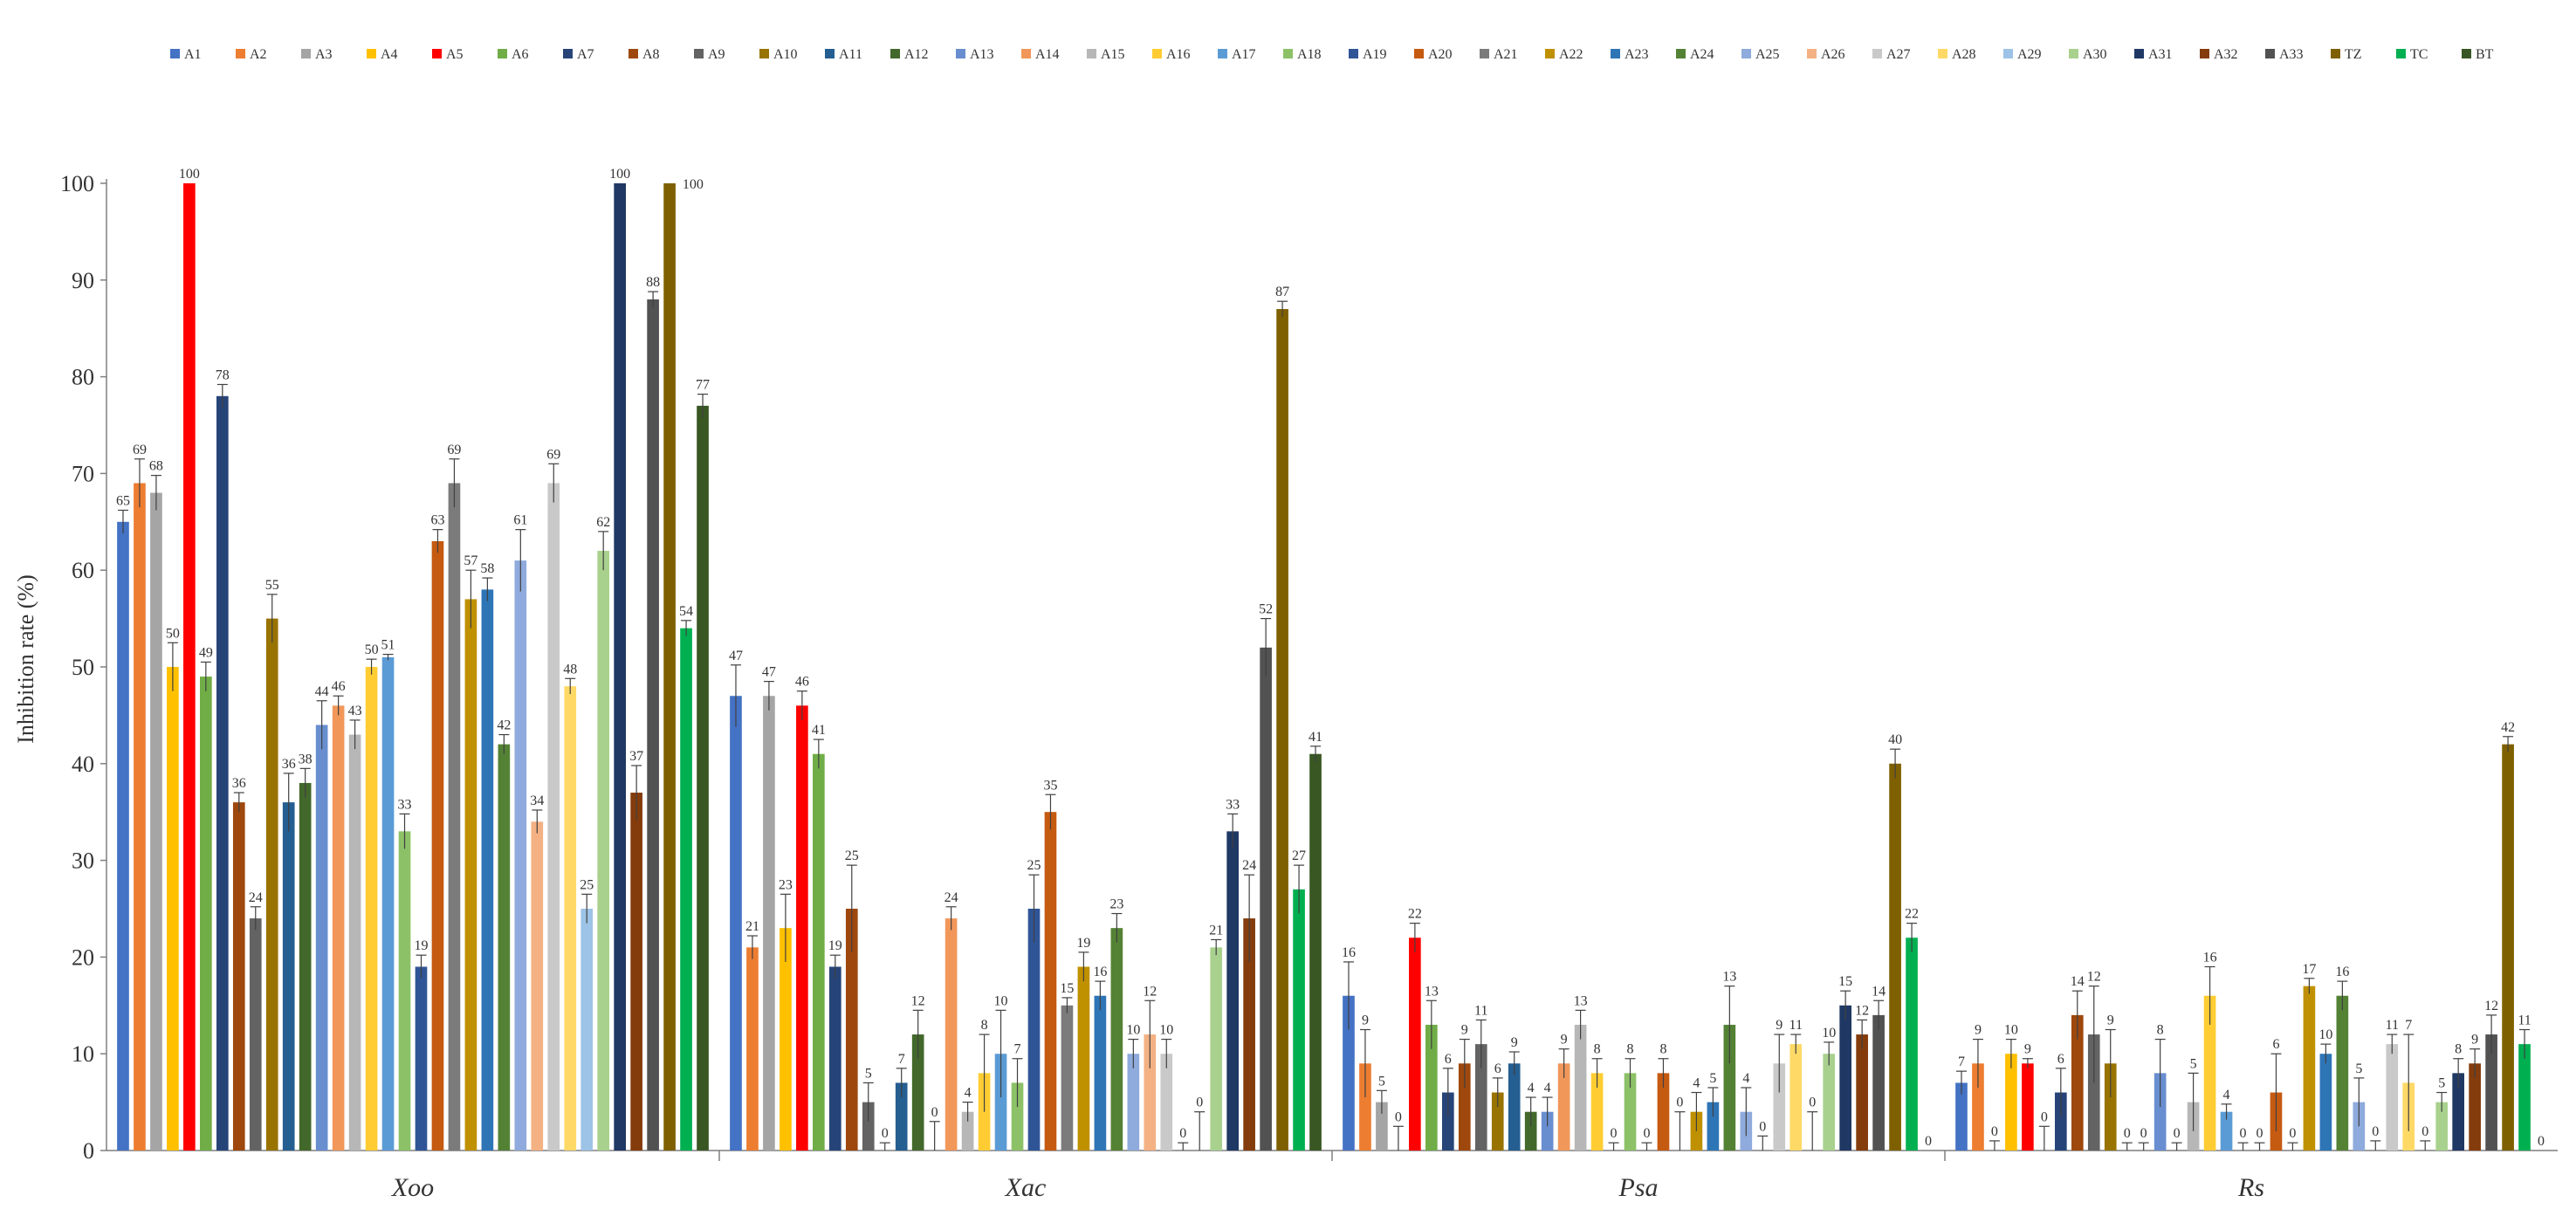 This screenshot has width=2576, height=1209. I want to click on bar-Xoo-A25, so click(520, 855).